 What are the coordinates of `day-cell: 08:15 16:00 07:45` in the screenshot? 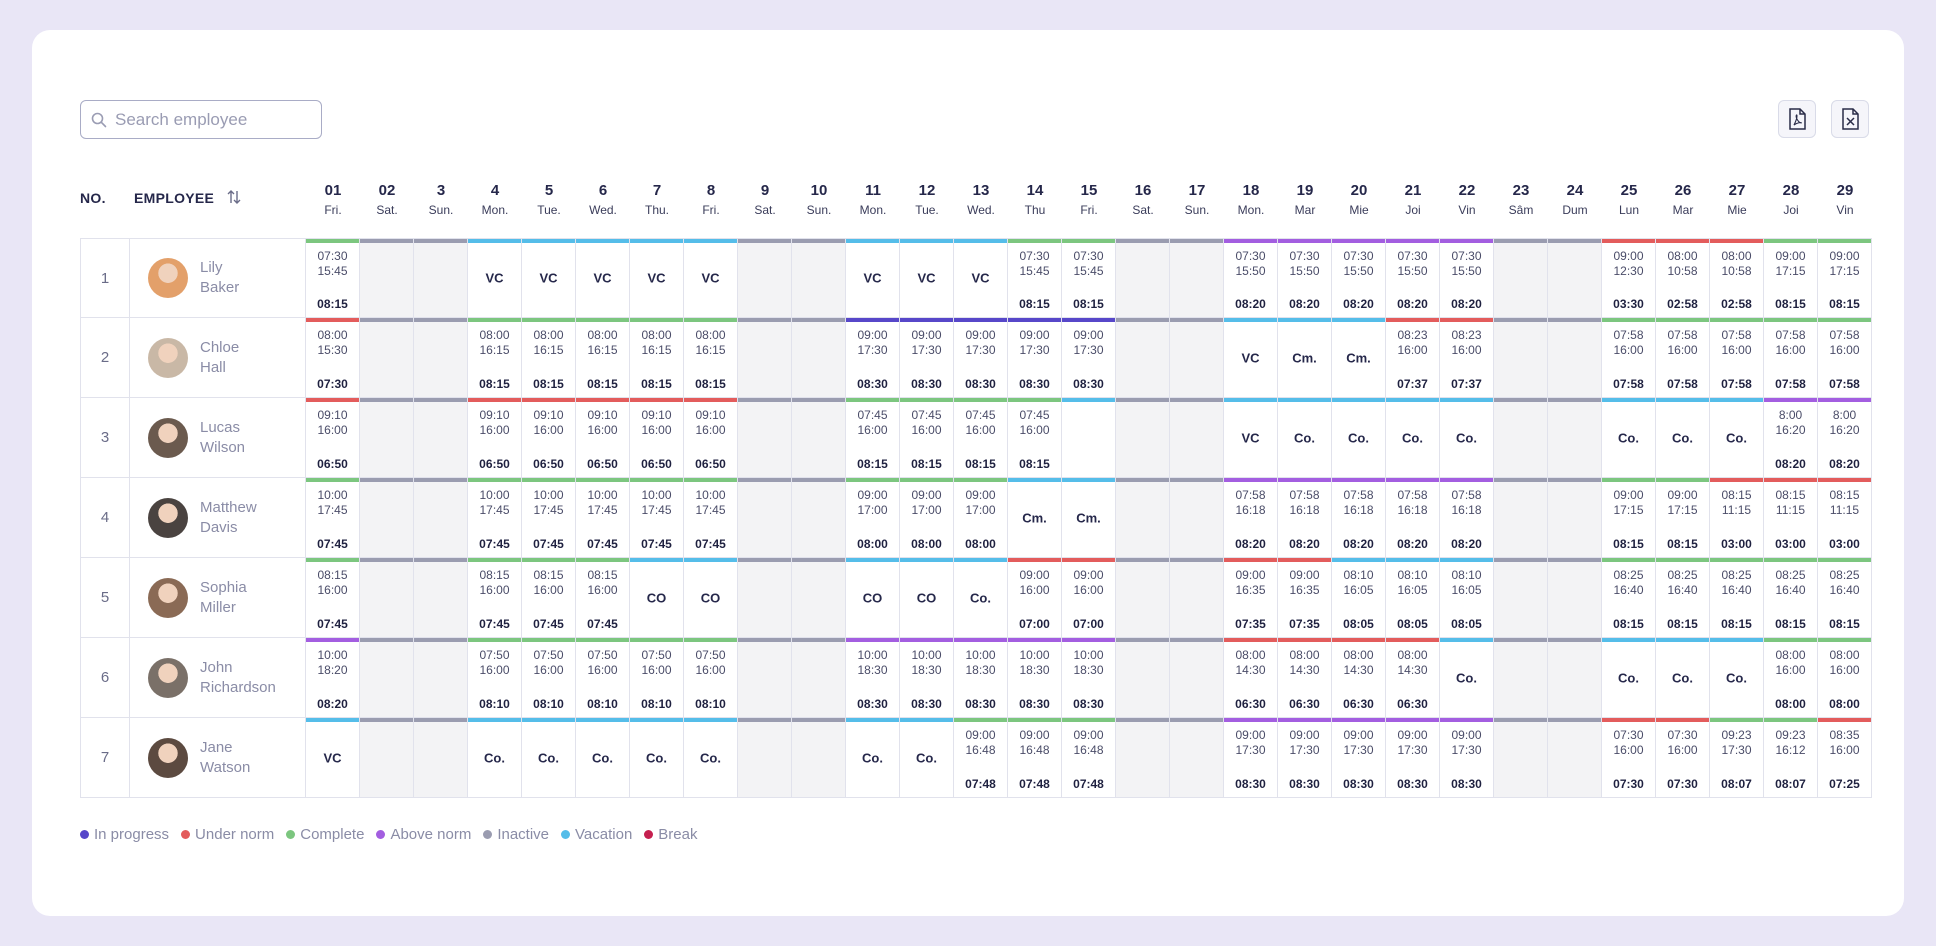 It's located at (495, 598).